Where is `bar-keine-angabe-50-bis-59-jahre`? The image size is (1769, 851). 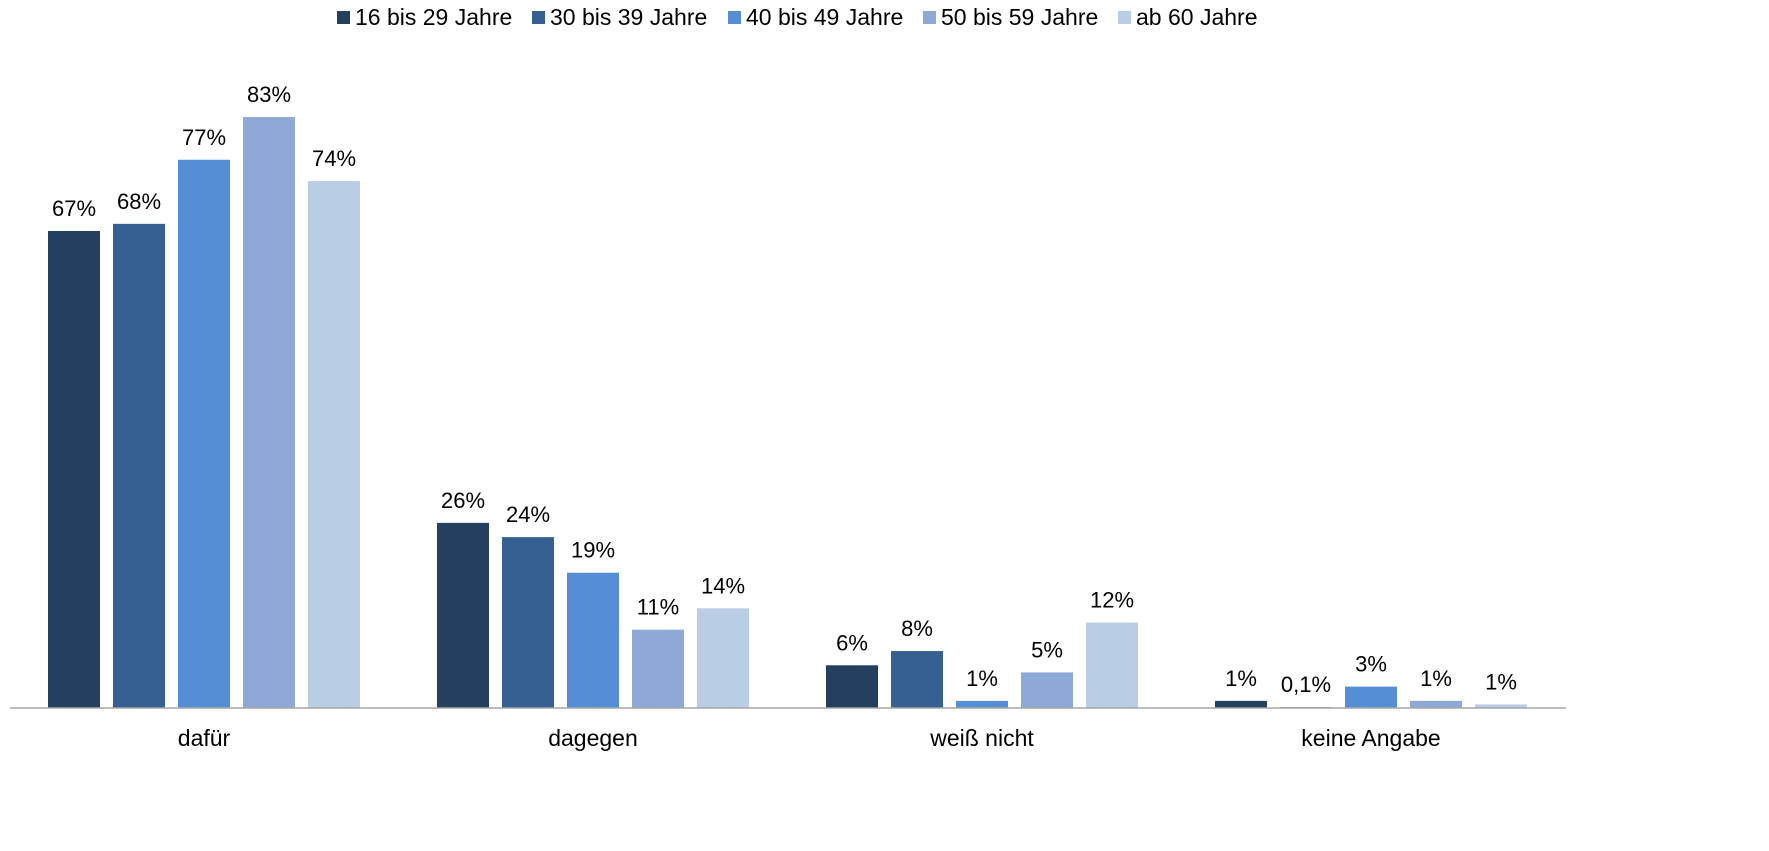 bar-keine-angabe-50-bis-59-jahre is located at coordinates (1436, 704).